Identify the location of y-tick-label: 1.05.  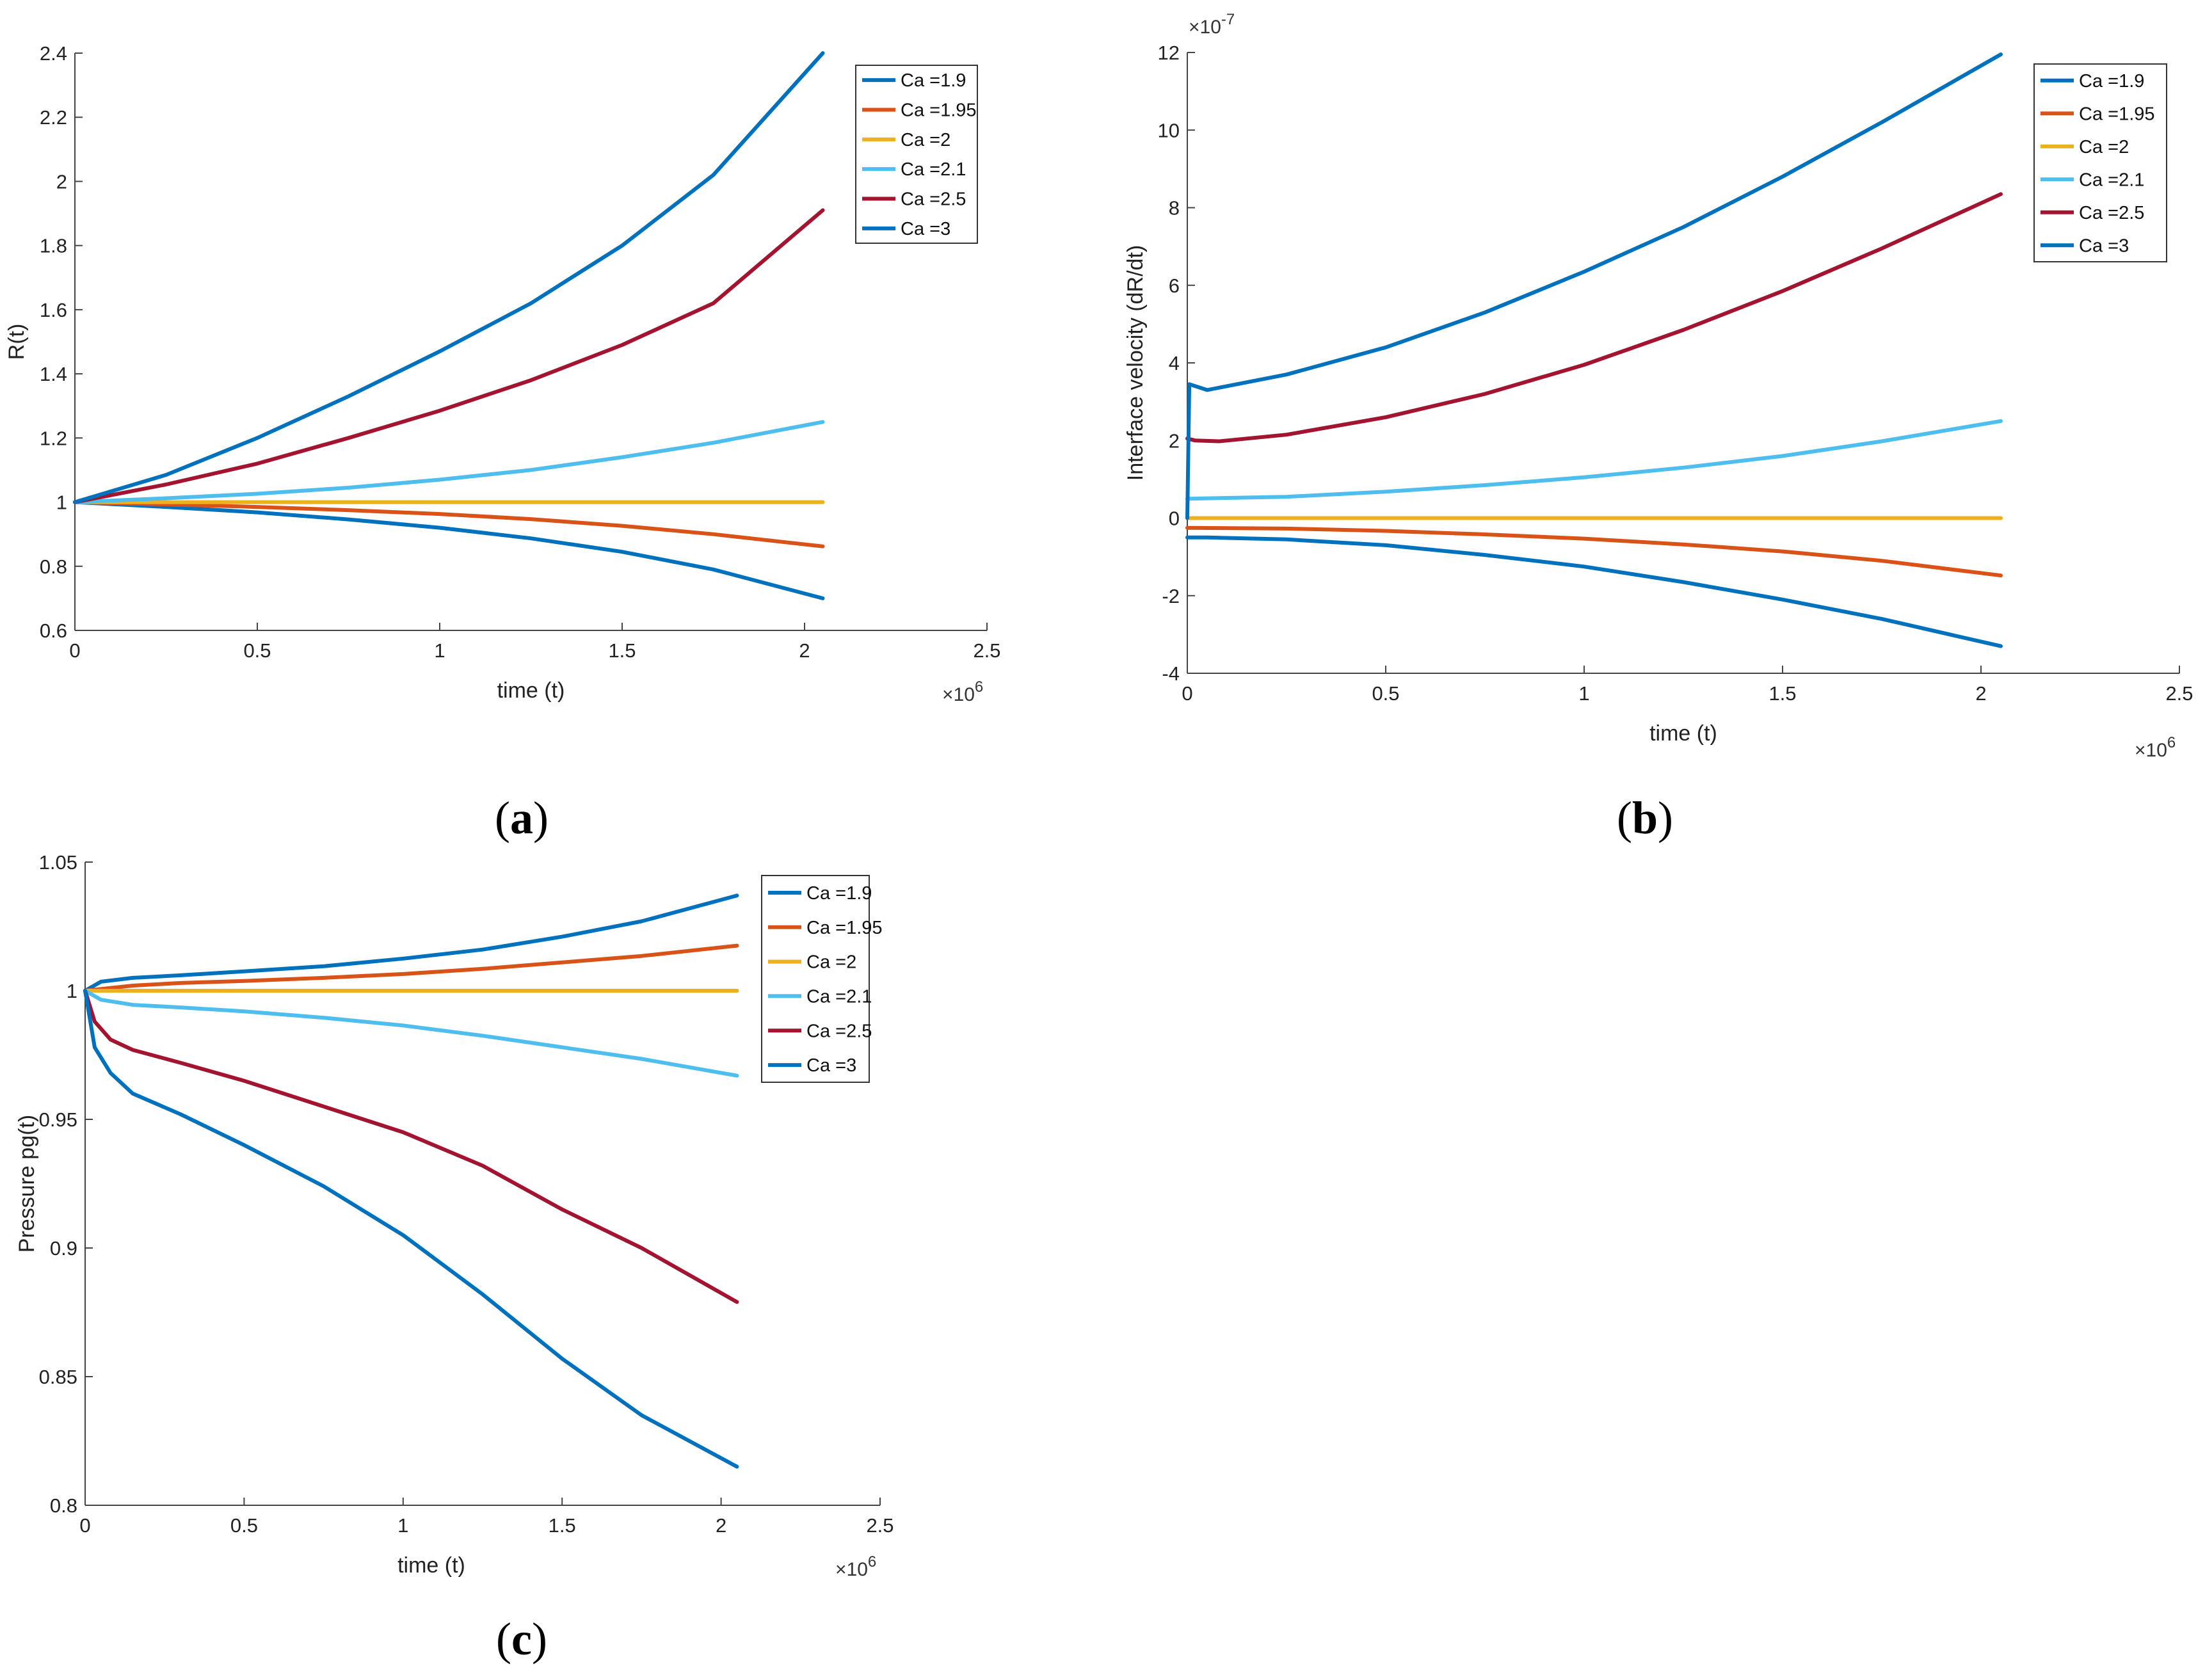
(58, 862).